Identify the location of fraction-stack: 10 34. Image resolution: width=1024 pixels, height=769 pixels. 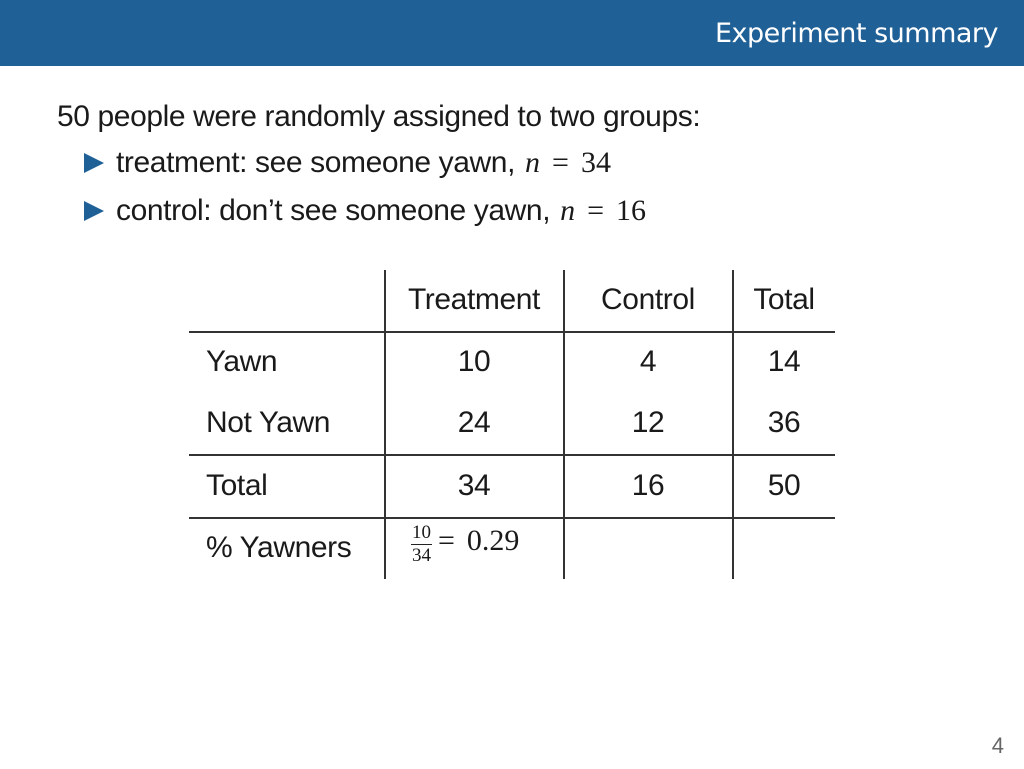
(421, 544).